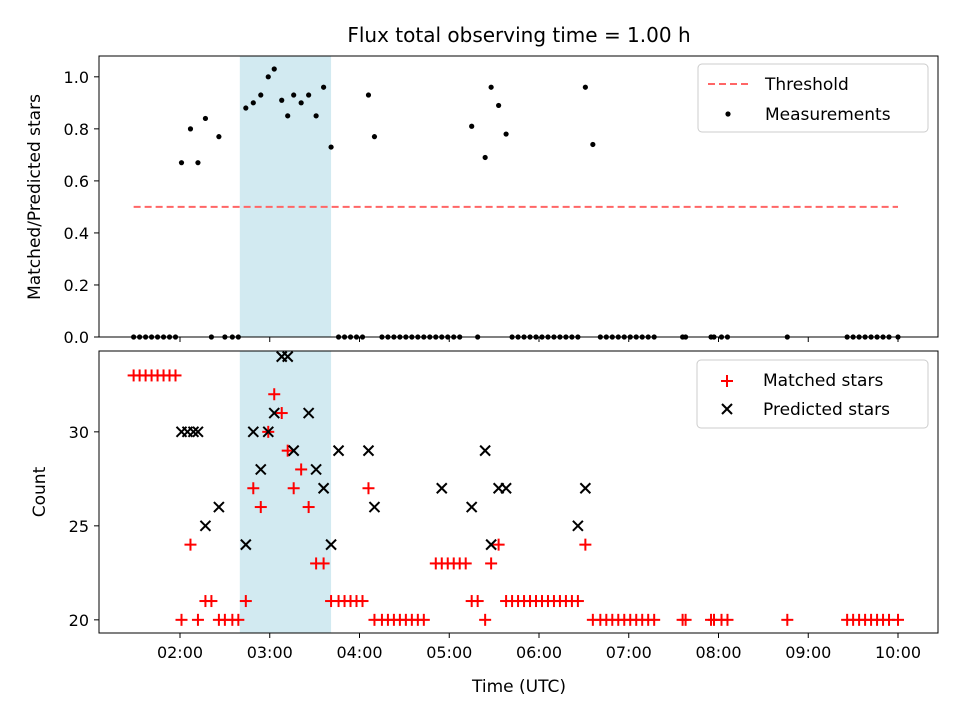 This screenshot has height=720, width=960. I want to click on top-highlight-span, so click(285, 196).